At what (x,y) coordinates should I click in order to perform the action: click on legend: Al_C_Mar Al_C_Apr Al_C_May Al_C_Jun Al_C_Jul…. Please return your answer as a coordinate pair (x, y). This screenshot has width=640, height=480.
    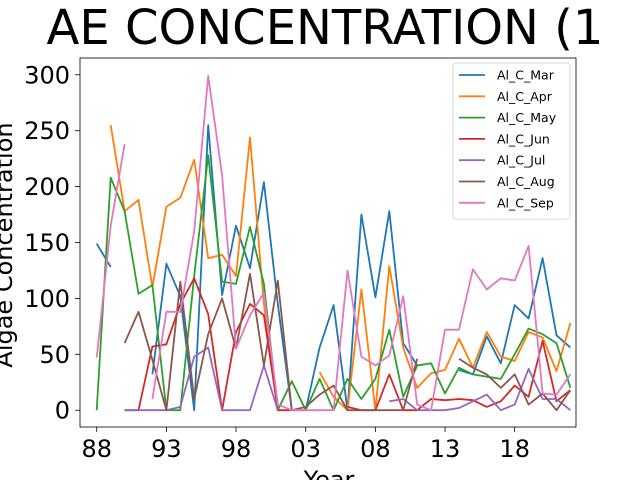
    Looking at the image, I should click on (511, 141).